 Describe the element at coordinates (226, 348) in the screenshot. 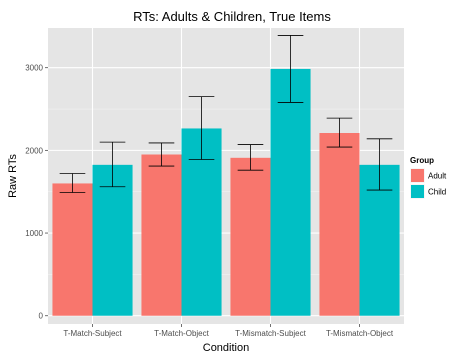

I see `x-axis-title: Condition` at that location.